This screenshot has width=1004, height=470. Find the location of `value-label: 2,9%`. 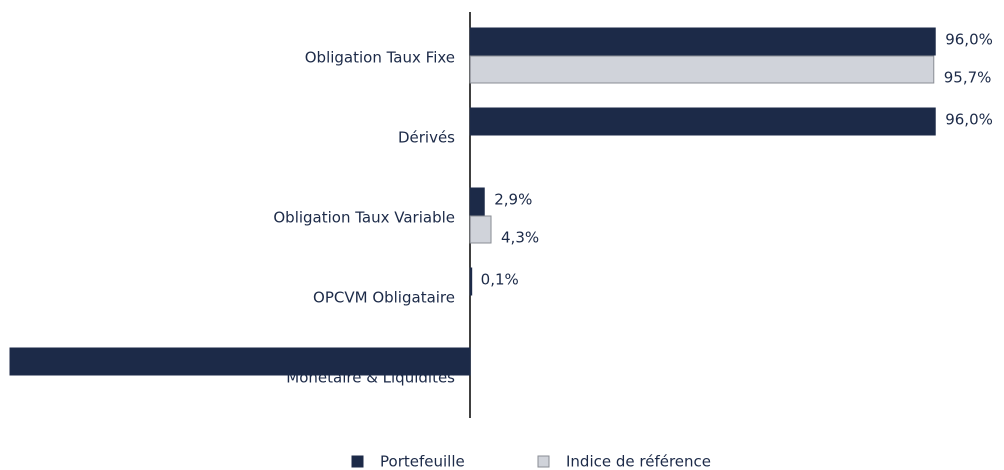

value-label: 2,9% is located at coordinates (513, 200).